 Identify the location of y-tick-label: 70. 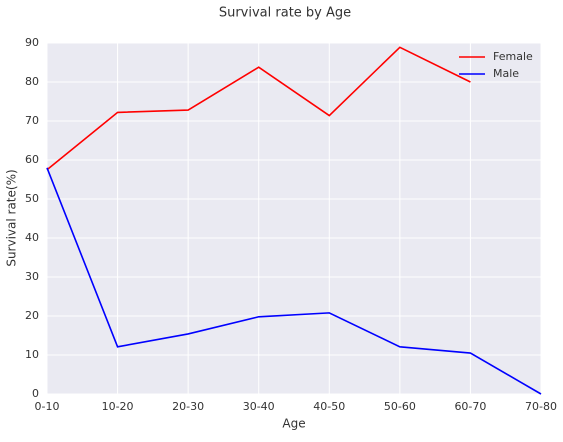
(32, 120).